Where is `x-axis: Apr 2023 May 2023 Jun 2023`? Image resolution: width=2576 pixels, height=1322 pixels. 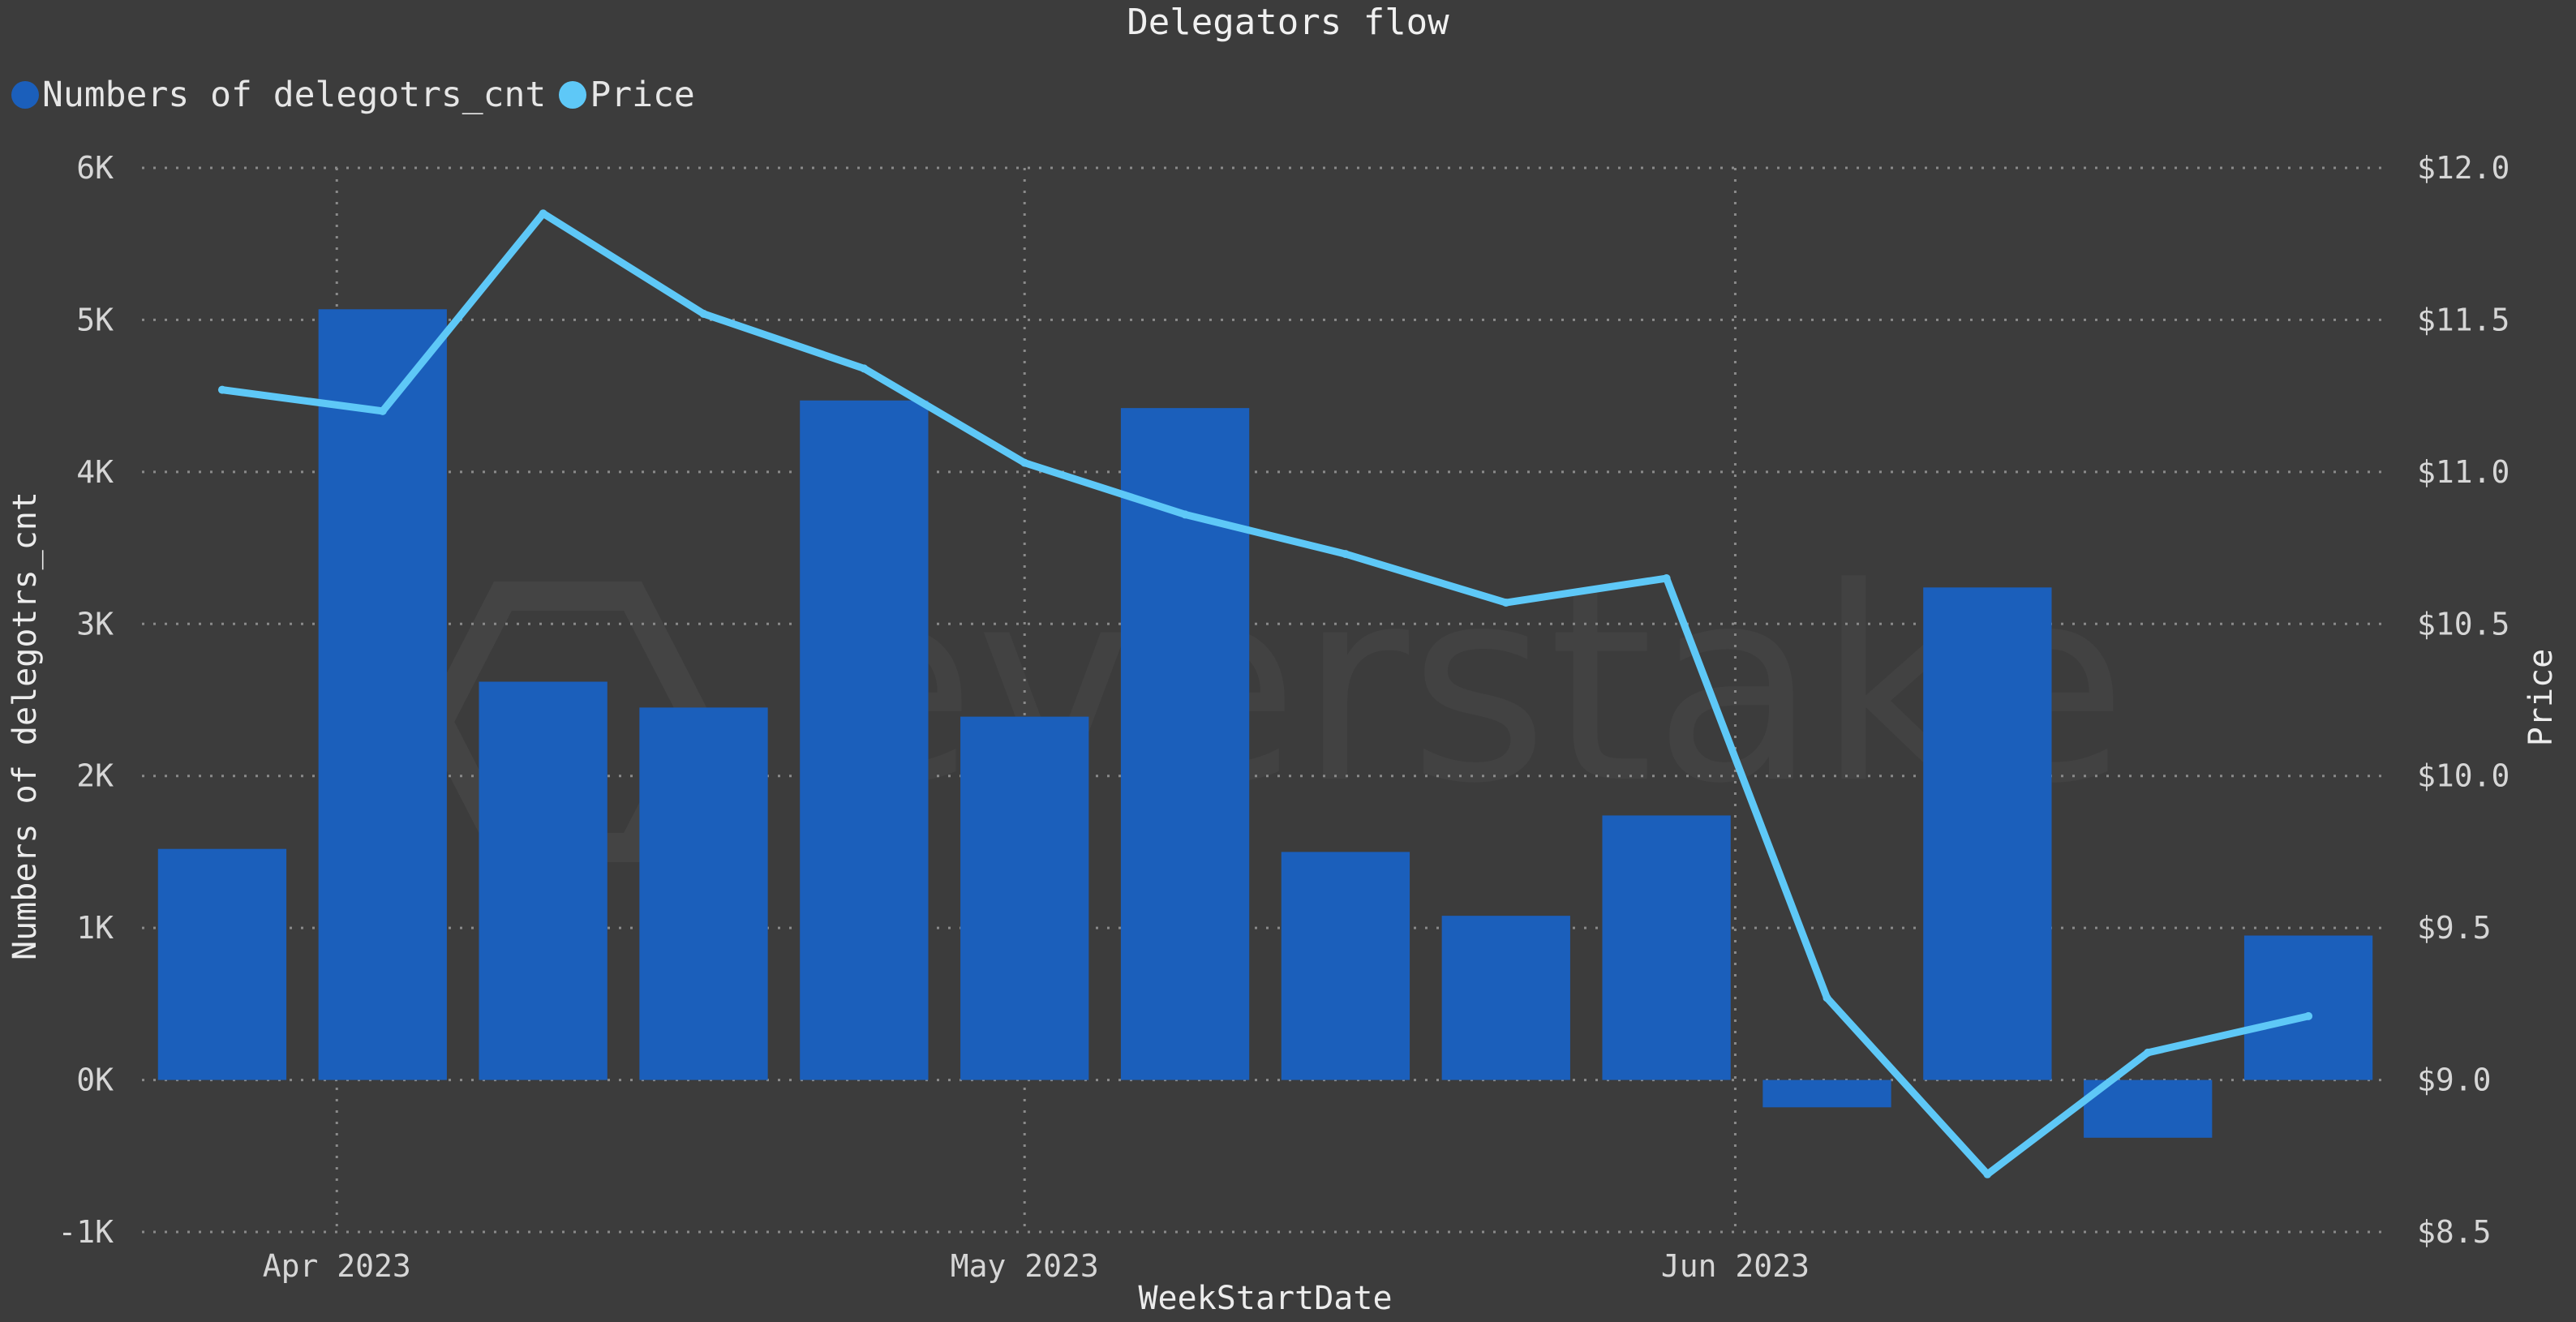
x-axis: Apr 2023 May 2023 Jun 2023 is located at coordinates (1036, 1266).